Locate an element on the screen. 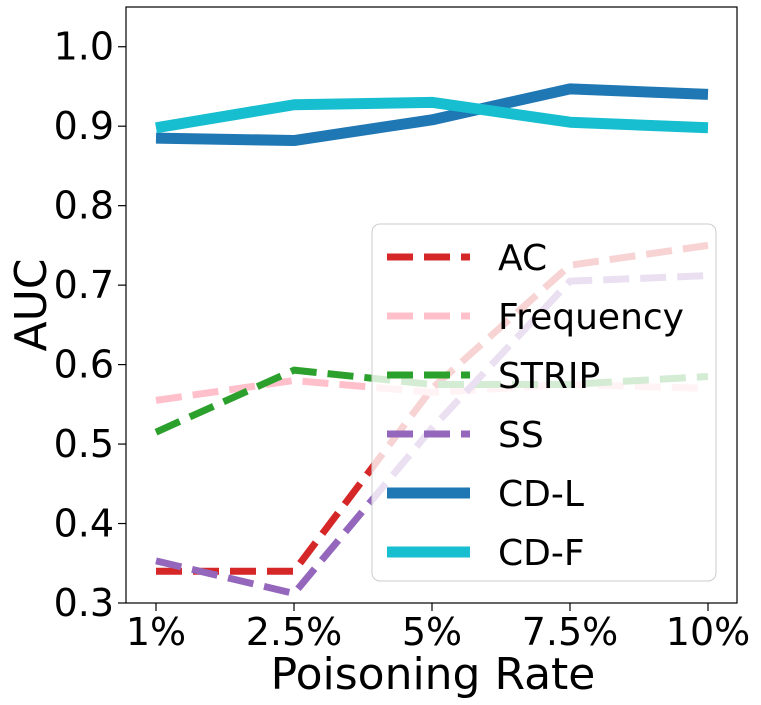 Image resolution: width=761 pixels, height=705 pixels. x-axis-ticks: 1% 2.5% 5% 7.5% 10% is located at coordinates (438, 628).